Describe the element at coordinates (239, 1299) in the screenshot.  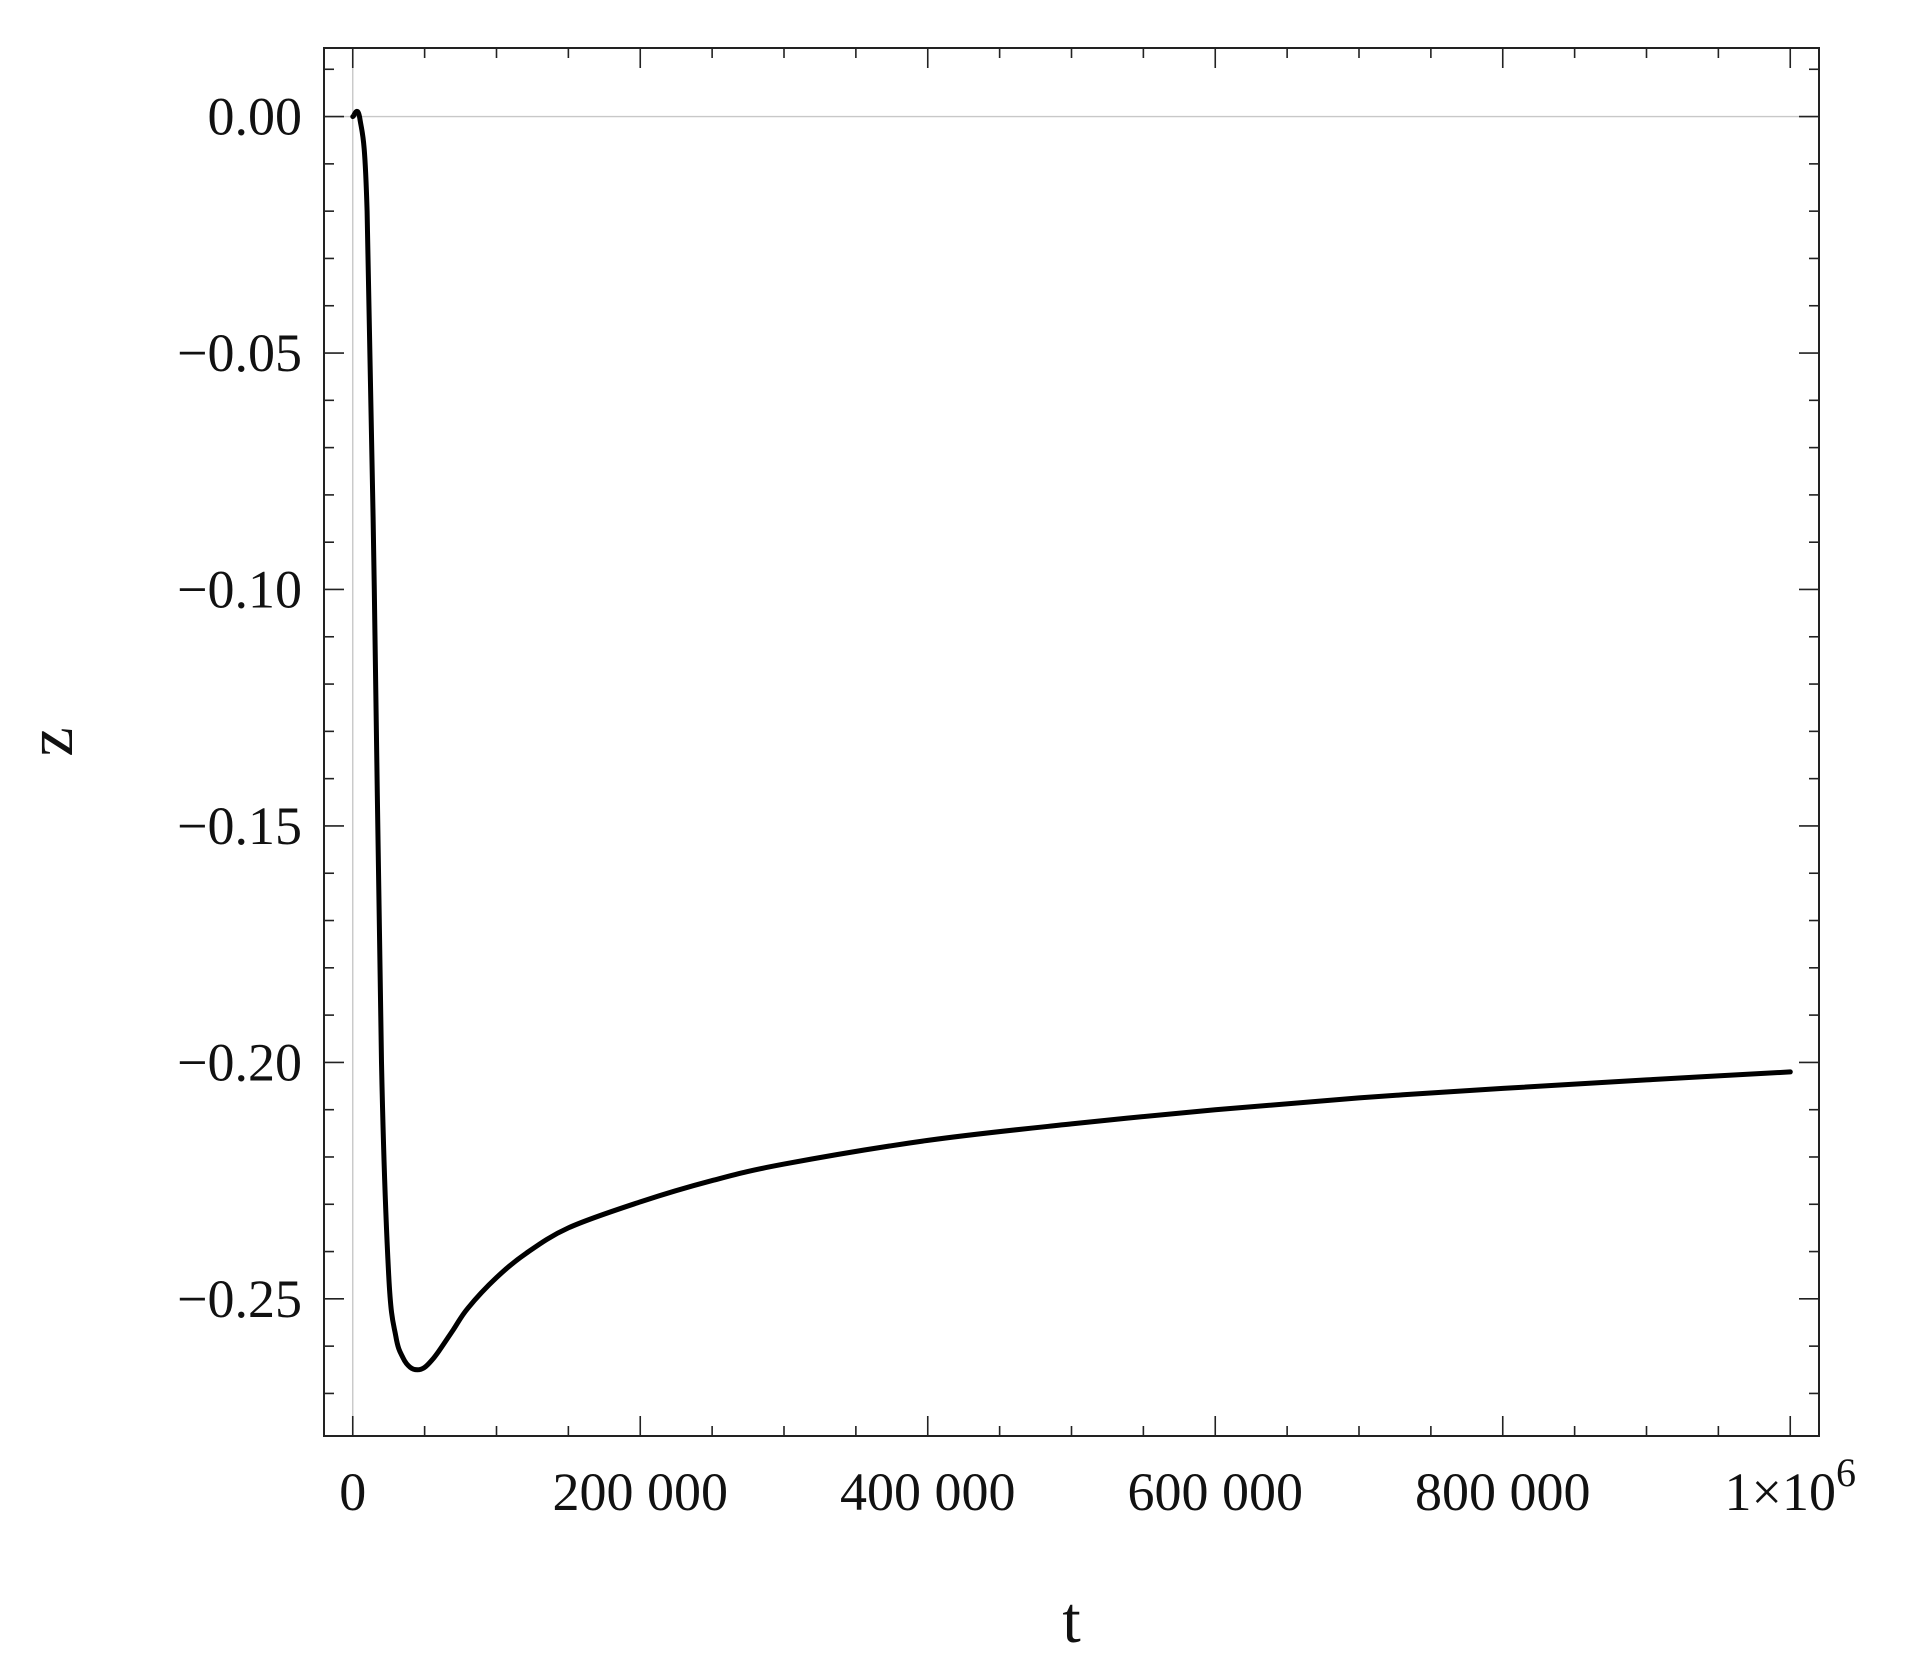
I see `y-tick-label: −0.25` at that location.